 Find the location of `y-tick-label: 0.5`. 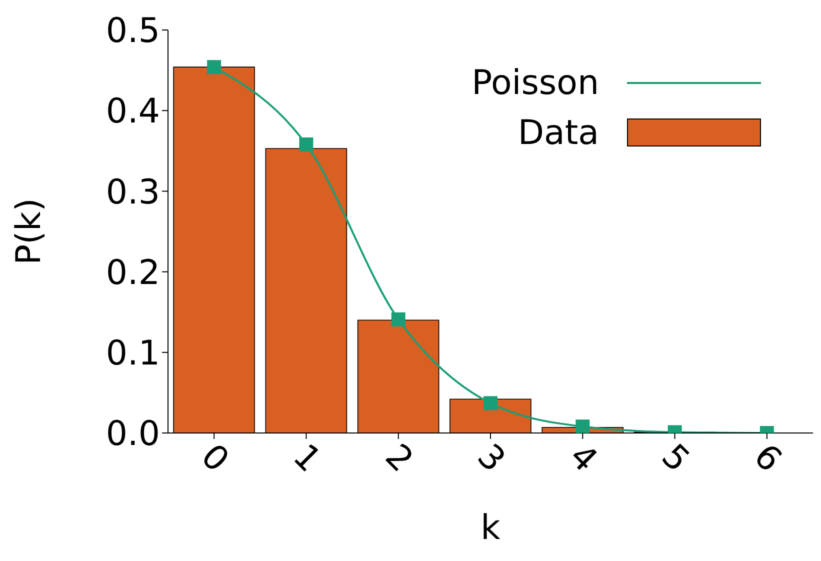

y-tick-label: 0.5 is located at coordinates (133, 31).